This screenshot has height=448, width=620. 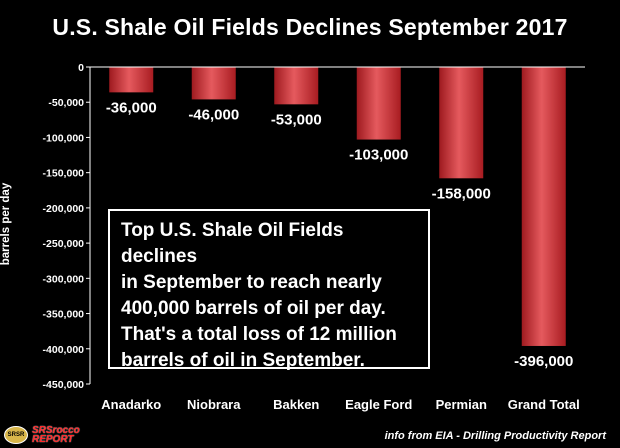 What do you see at coordinates (64, 350) in the screenshot?
I see `y-tick-label: -400,000` at bounding box center [64, 350].